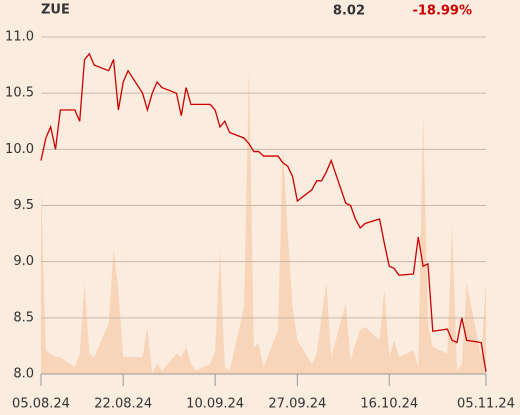  What do you see at coordinates (297, 404) in the screenshot?
I see `x-tick-label: 27.09.24` at bounding box center [297, 404].